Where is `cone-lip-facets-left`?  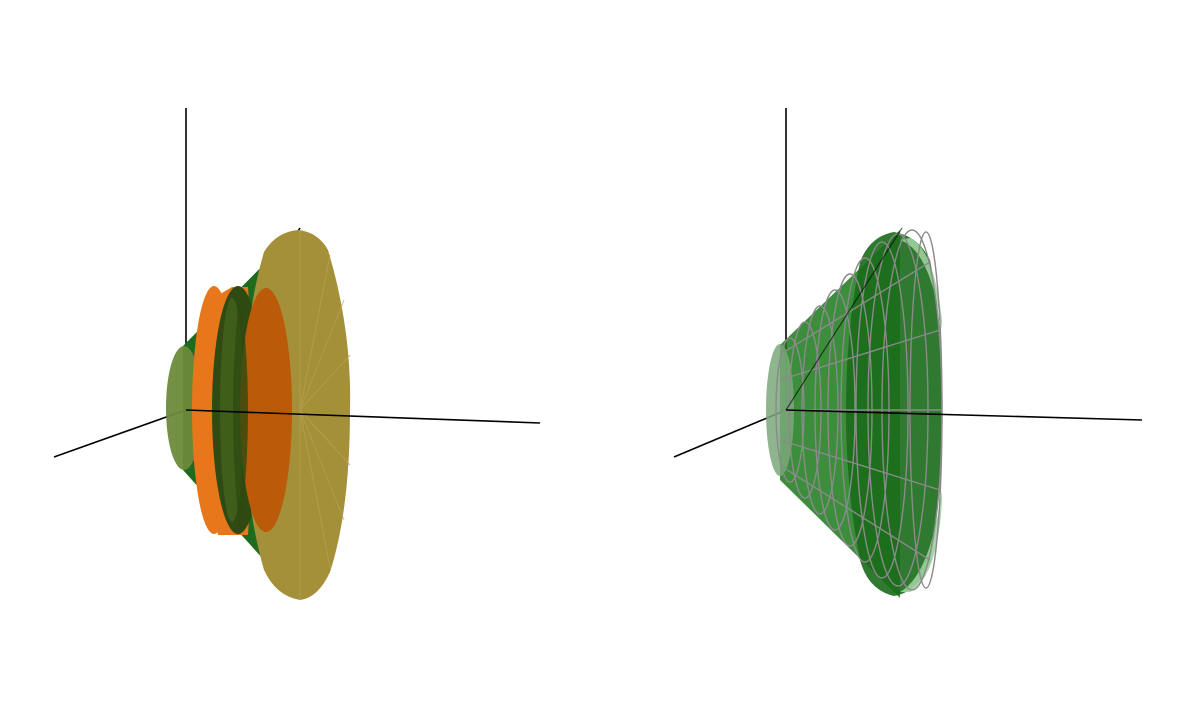 cone-lip-facets-left is located at coordinates (325, 415).